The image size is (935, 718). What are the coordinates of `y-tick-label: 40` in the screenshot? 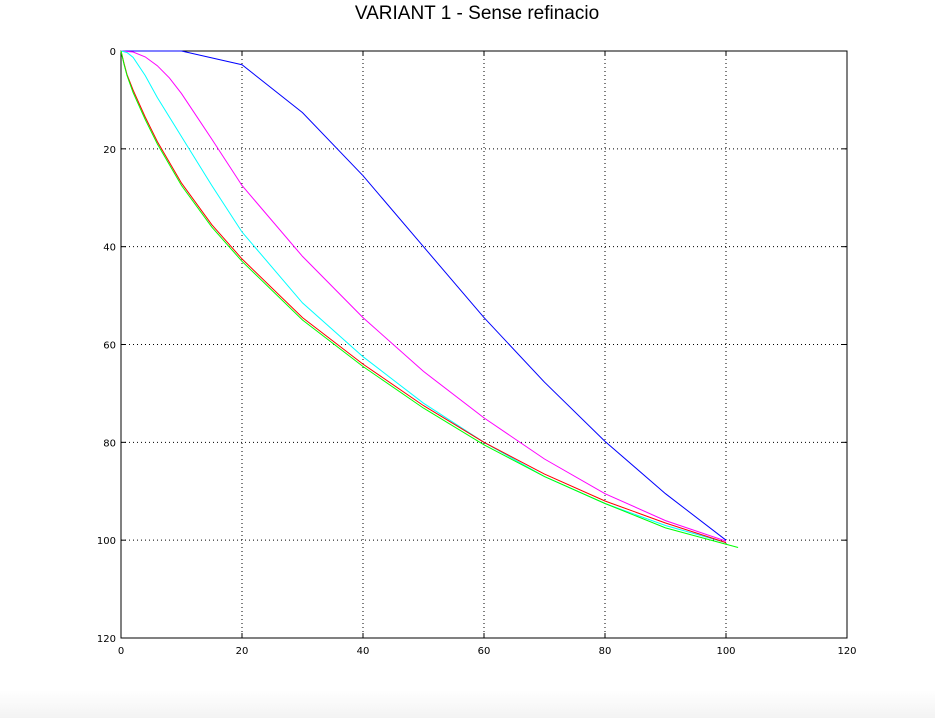 It's located at (109, 248).